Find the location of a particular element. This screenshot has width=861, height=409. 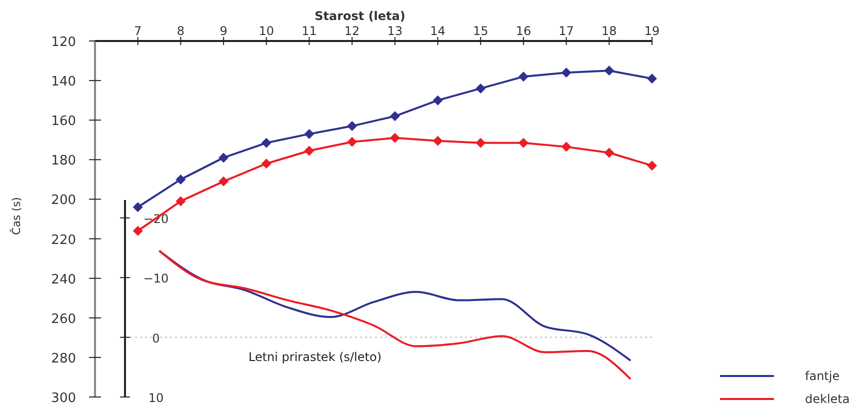

x-axis-title: Starost (leta) is located at coordinates (360, 16).